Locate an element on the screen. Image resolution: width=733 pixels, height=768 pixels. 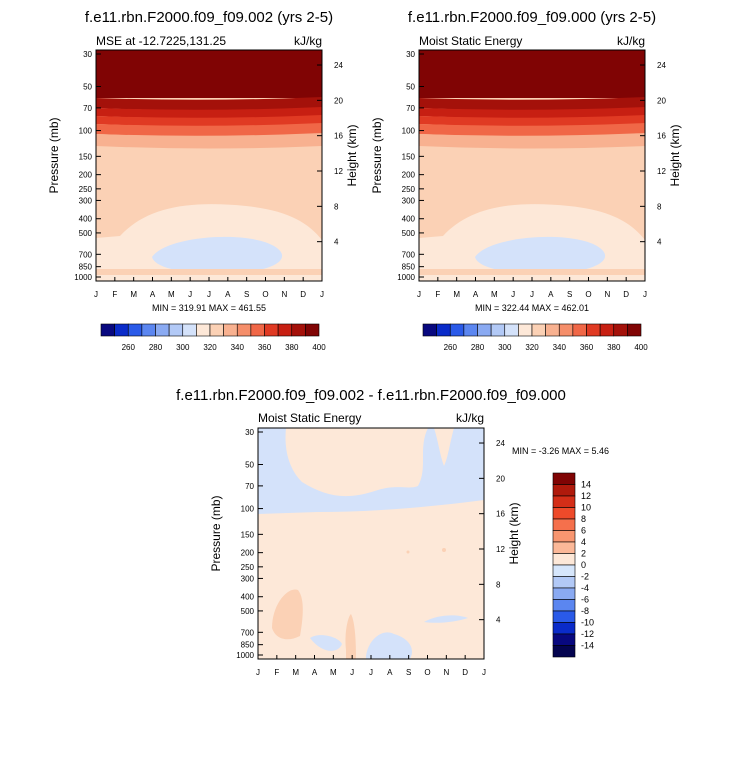
contour-fill-pos-notch is located at coordinates (444, 447).